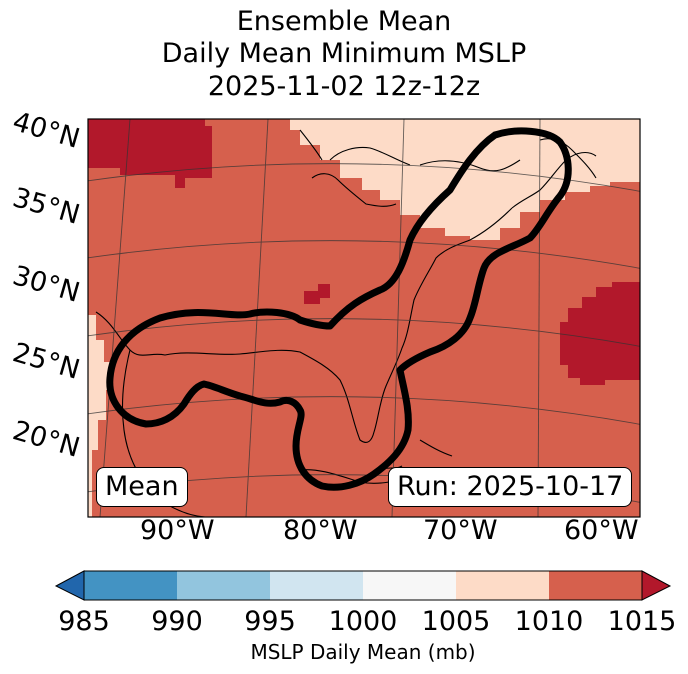  I want to click on colorbar-tick-985: 985, so click(84, 621).